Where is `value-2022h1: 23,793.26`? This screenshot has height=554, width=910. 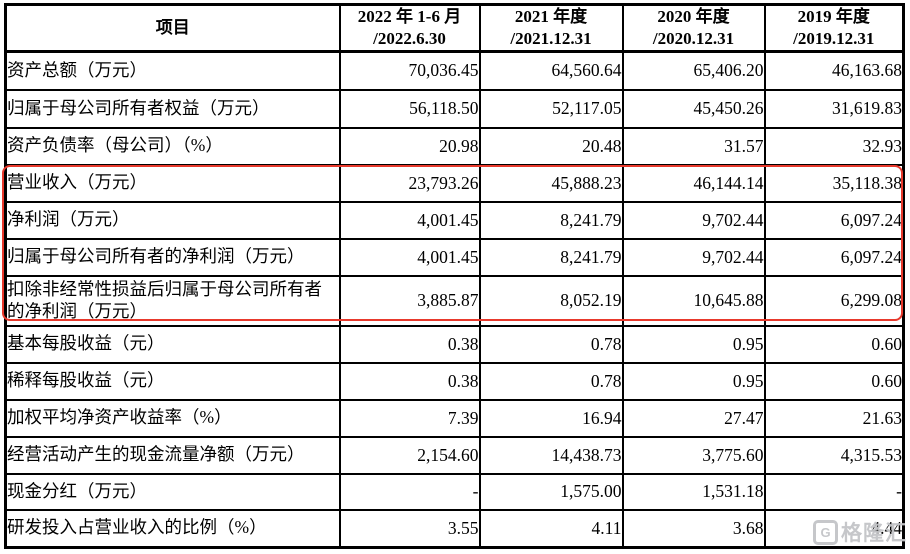
value-2022h1: 23,793.26 is located at coordinates (409, 183).